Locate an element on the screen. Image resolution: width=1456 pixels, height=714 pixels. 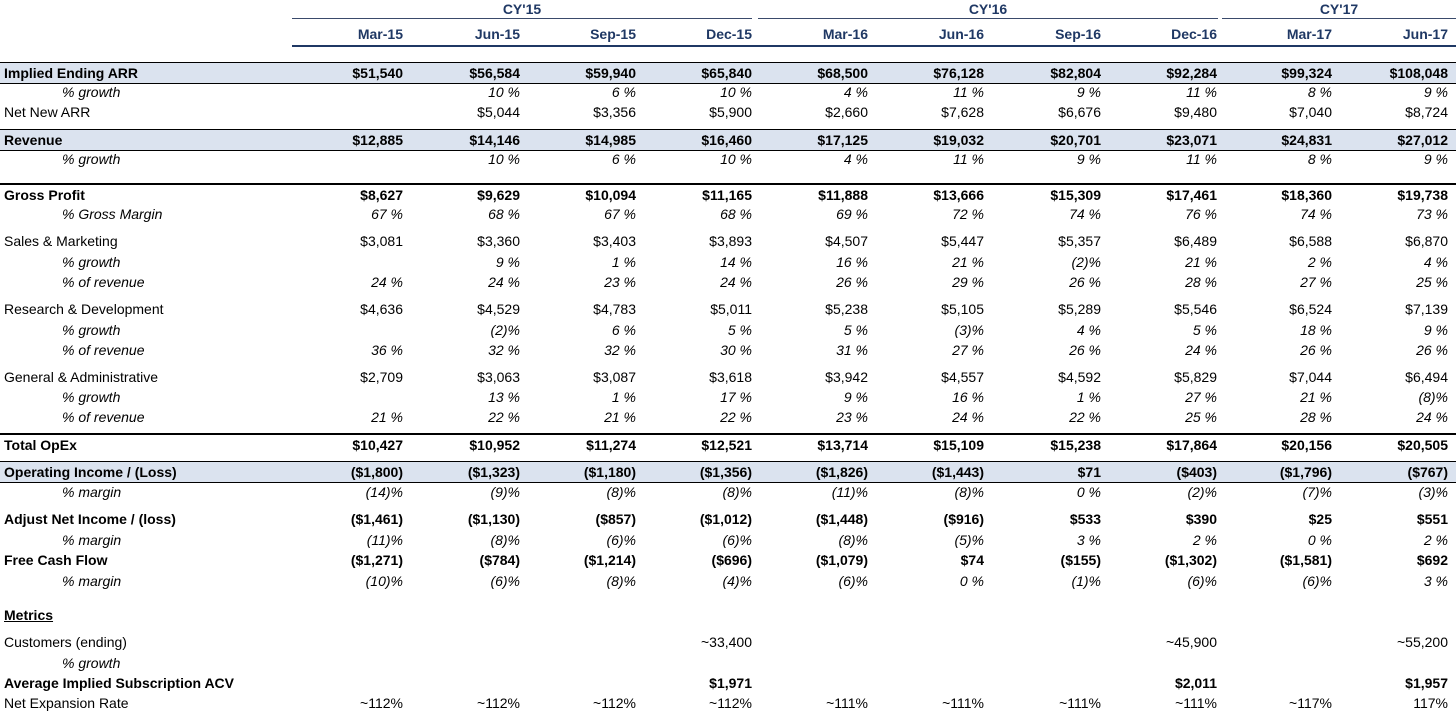
table-cell: ($1,302) is located at coordinates (1190, 560).